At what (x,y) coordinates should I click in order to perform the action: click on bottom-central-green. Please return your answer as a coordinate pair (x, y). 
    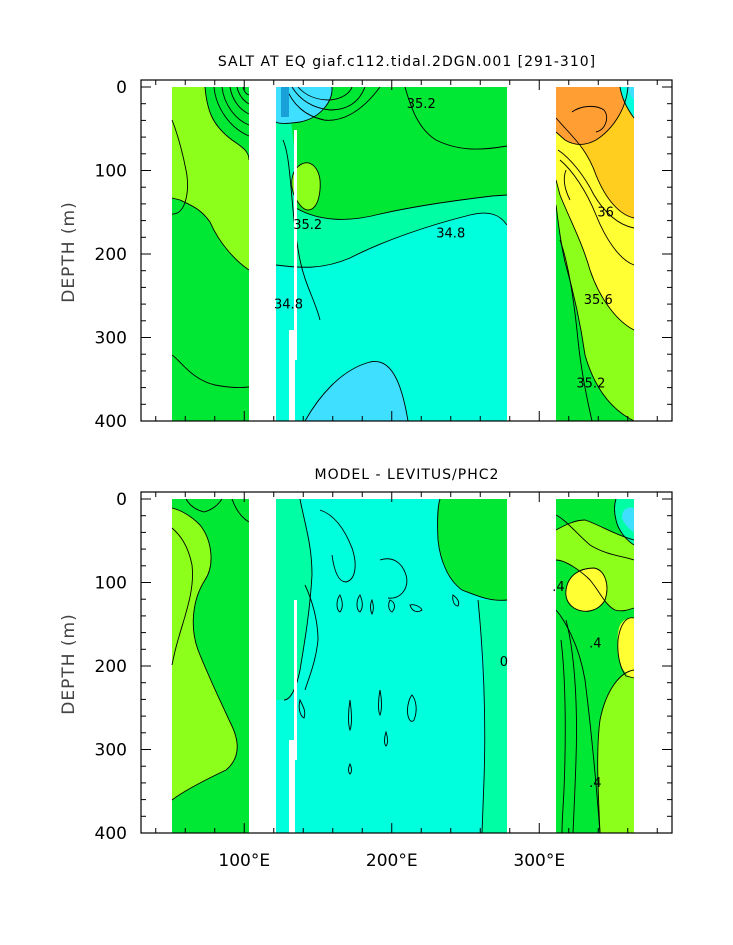
    Looking at the image, I should click on (472, 550).